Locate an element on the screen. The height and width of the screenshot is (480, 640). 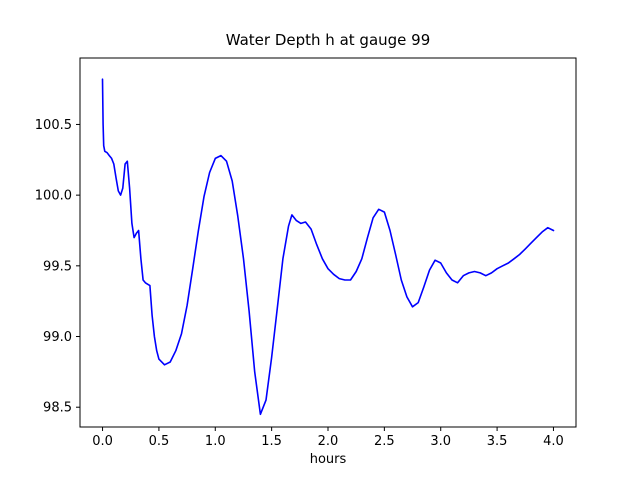
chart-title: Water Depth h at gauge 99 is located at coordinates (328, 40).